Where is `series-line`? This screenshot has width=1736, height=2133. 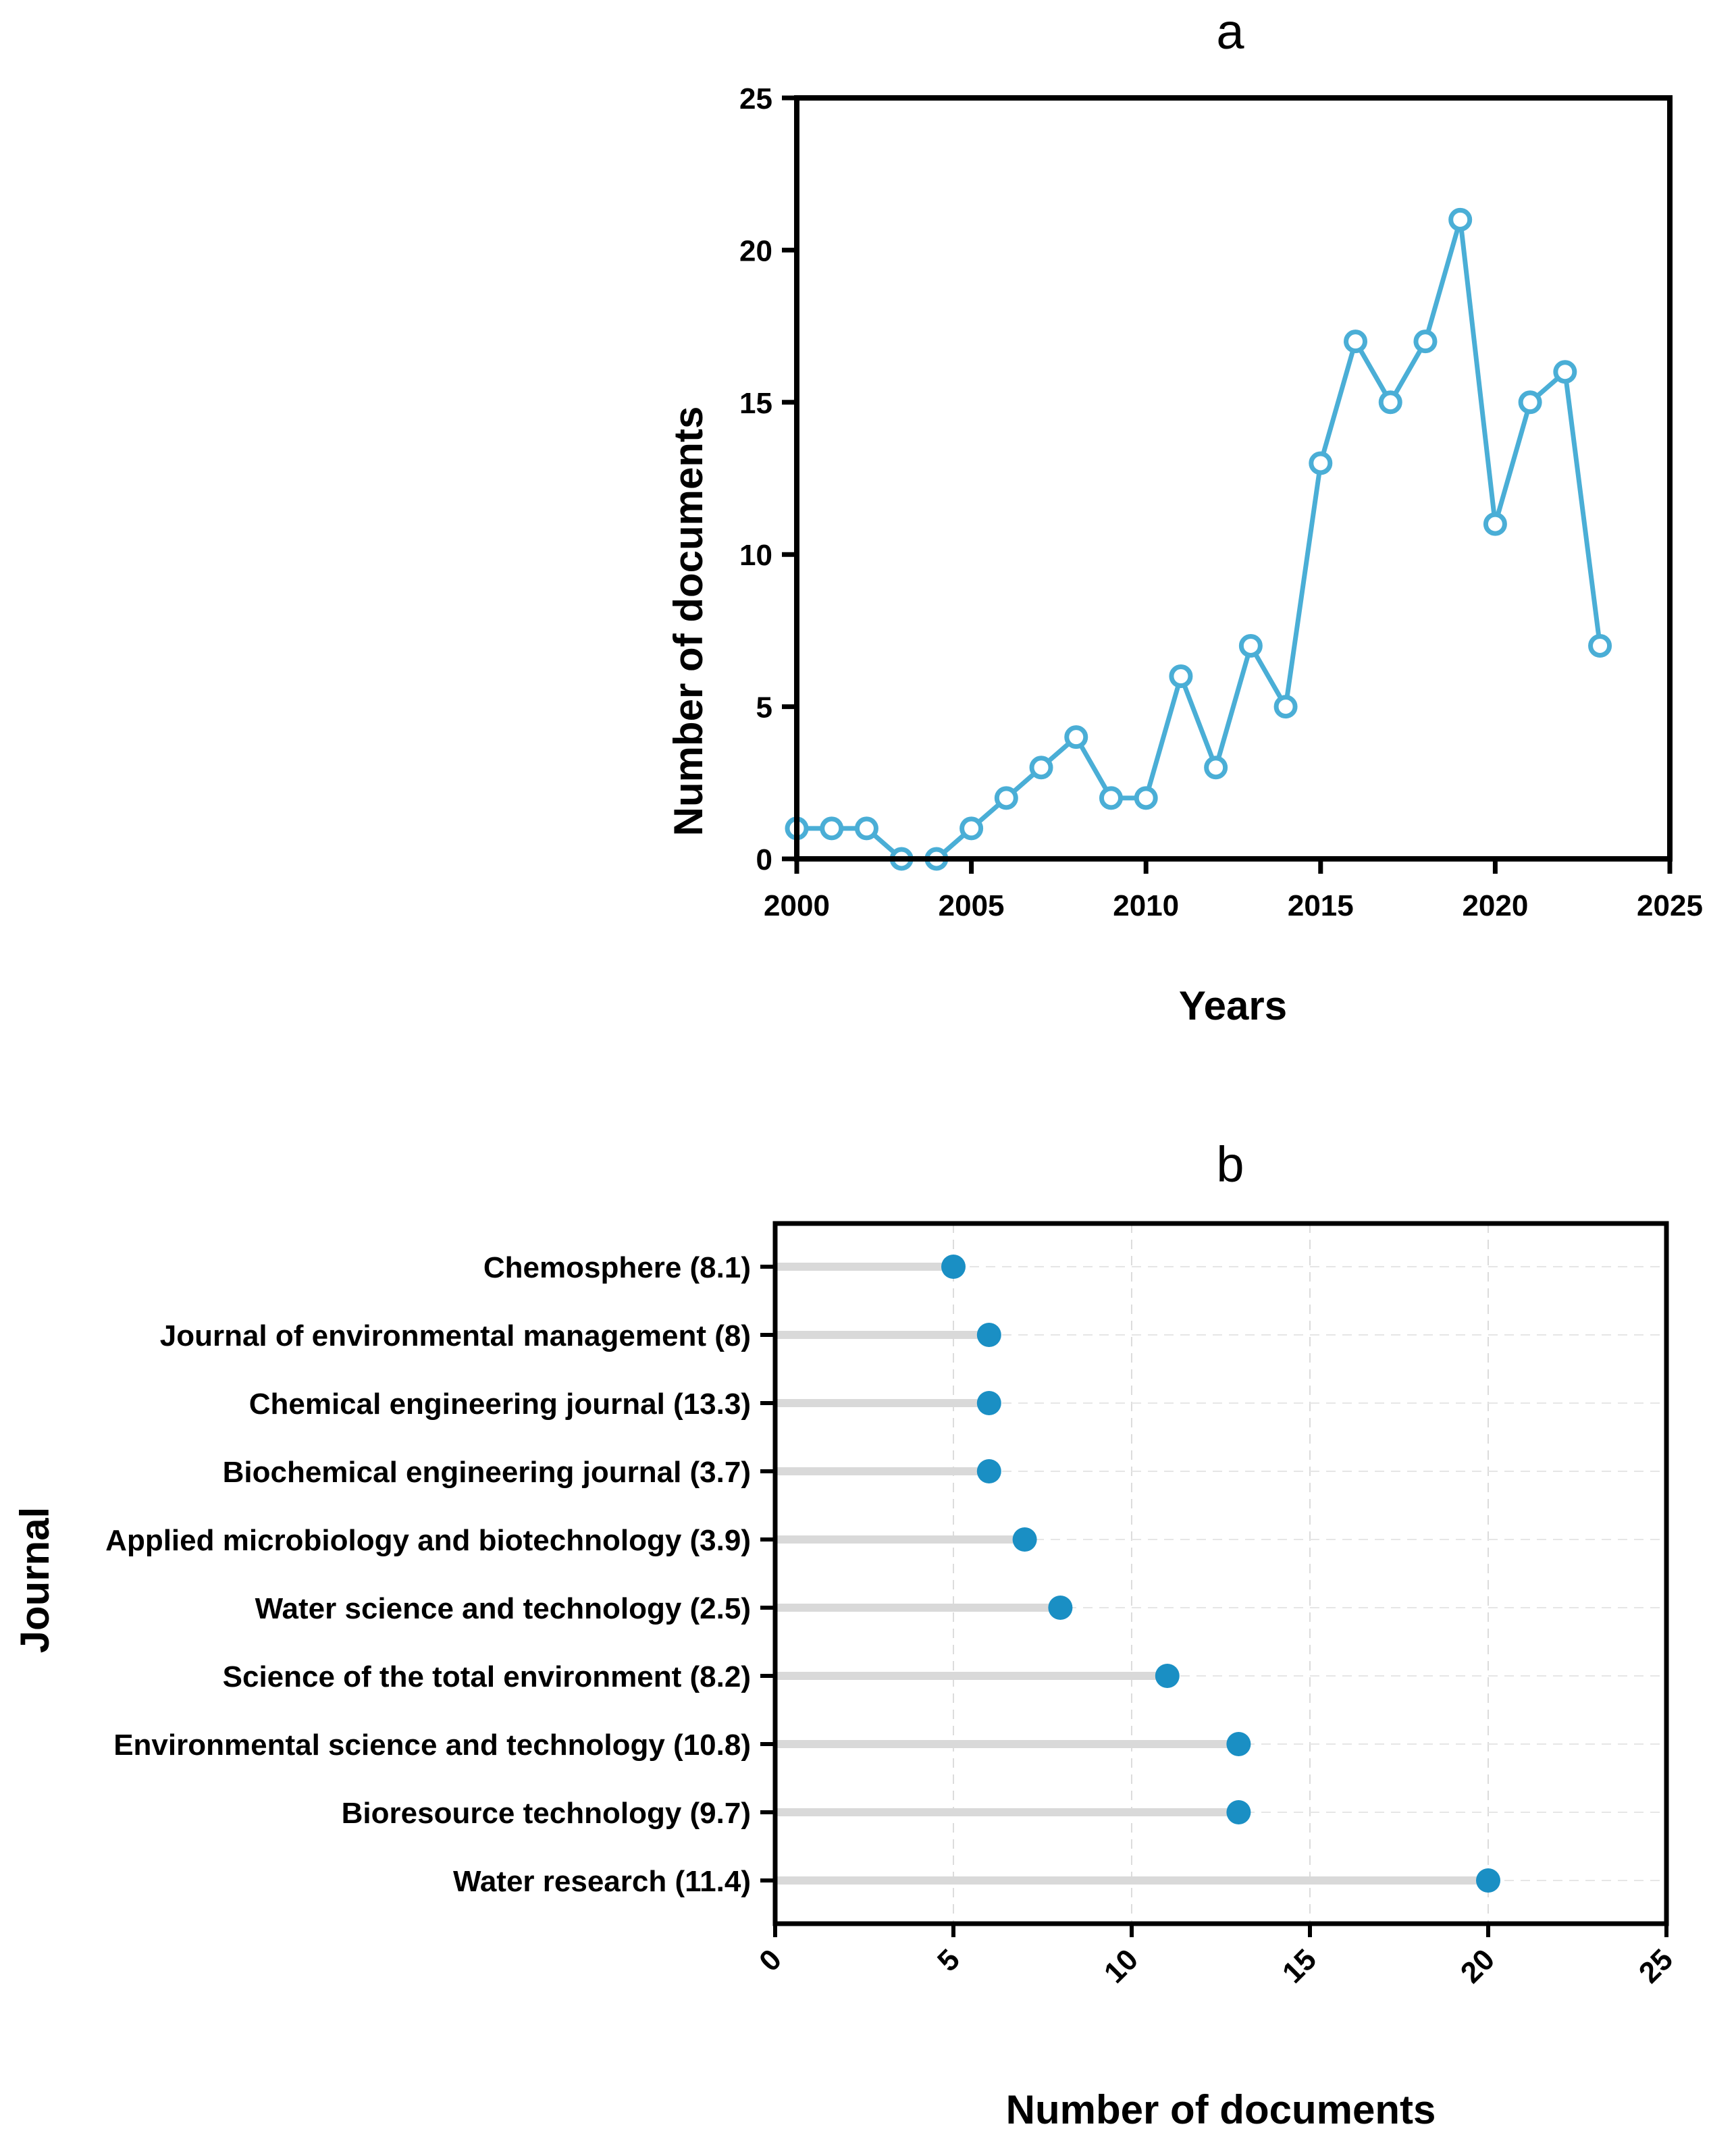 series-line is located at coordinates (1200, 539).